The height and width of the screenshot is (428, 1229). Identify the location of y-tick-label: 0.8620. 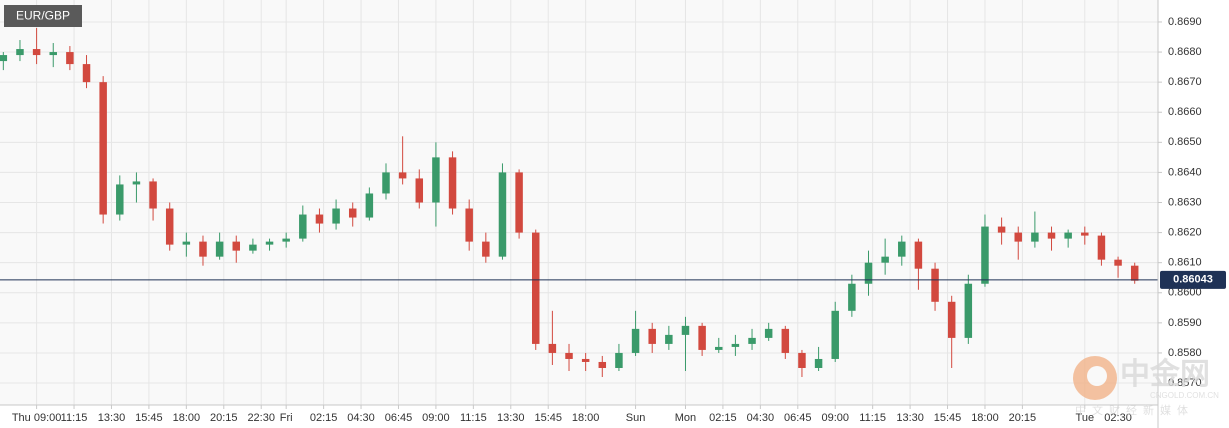
(1185, 232).